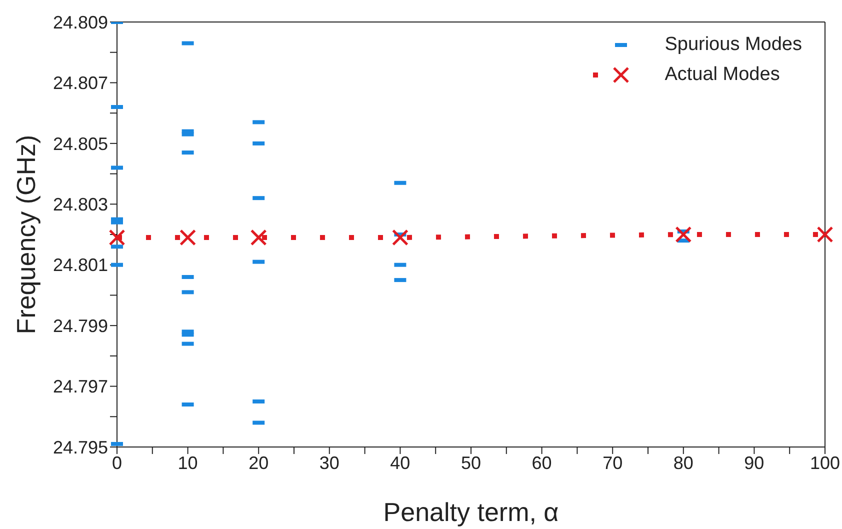 Image resolution: width=842 pixels, height=529 pixels. What do you see at coordinates (117, 462) in the screenshot?
I see `x-tick-label: 0` at bounding box center [117, 462].